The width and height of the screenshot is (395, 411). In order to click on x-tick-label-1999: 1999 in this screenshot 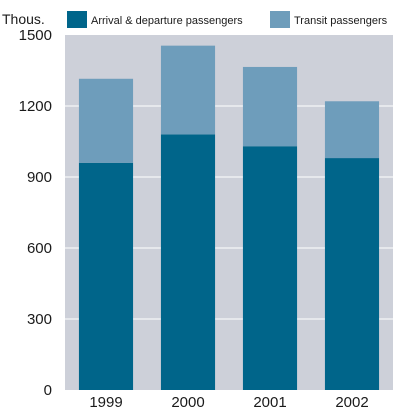, I will do `click(105, 402)`.